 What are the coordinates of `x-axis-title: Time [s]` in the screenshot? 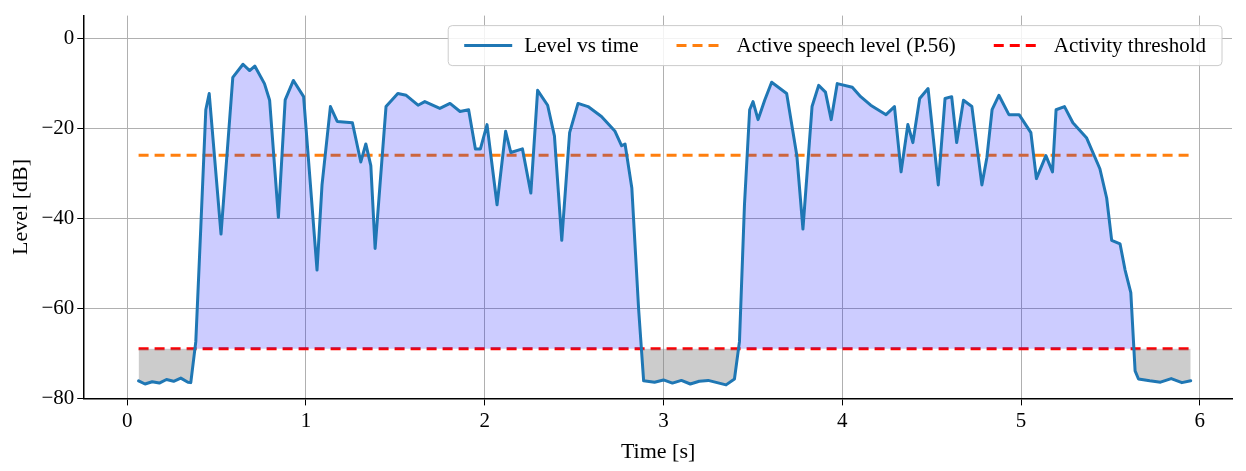 It's located at (658, 450).